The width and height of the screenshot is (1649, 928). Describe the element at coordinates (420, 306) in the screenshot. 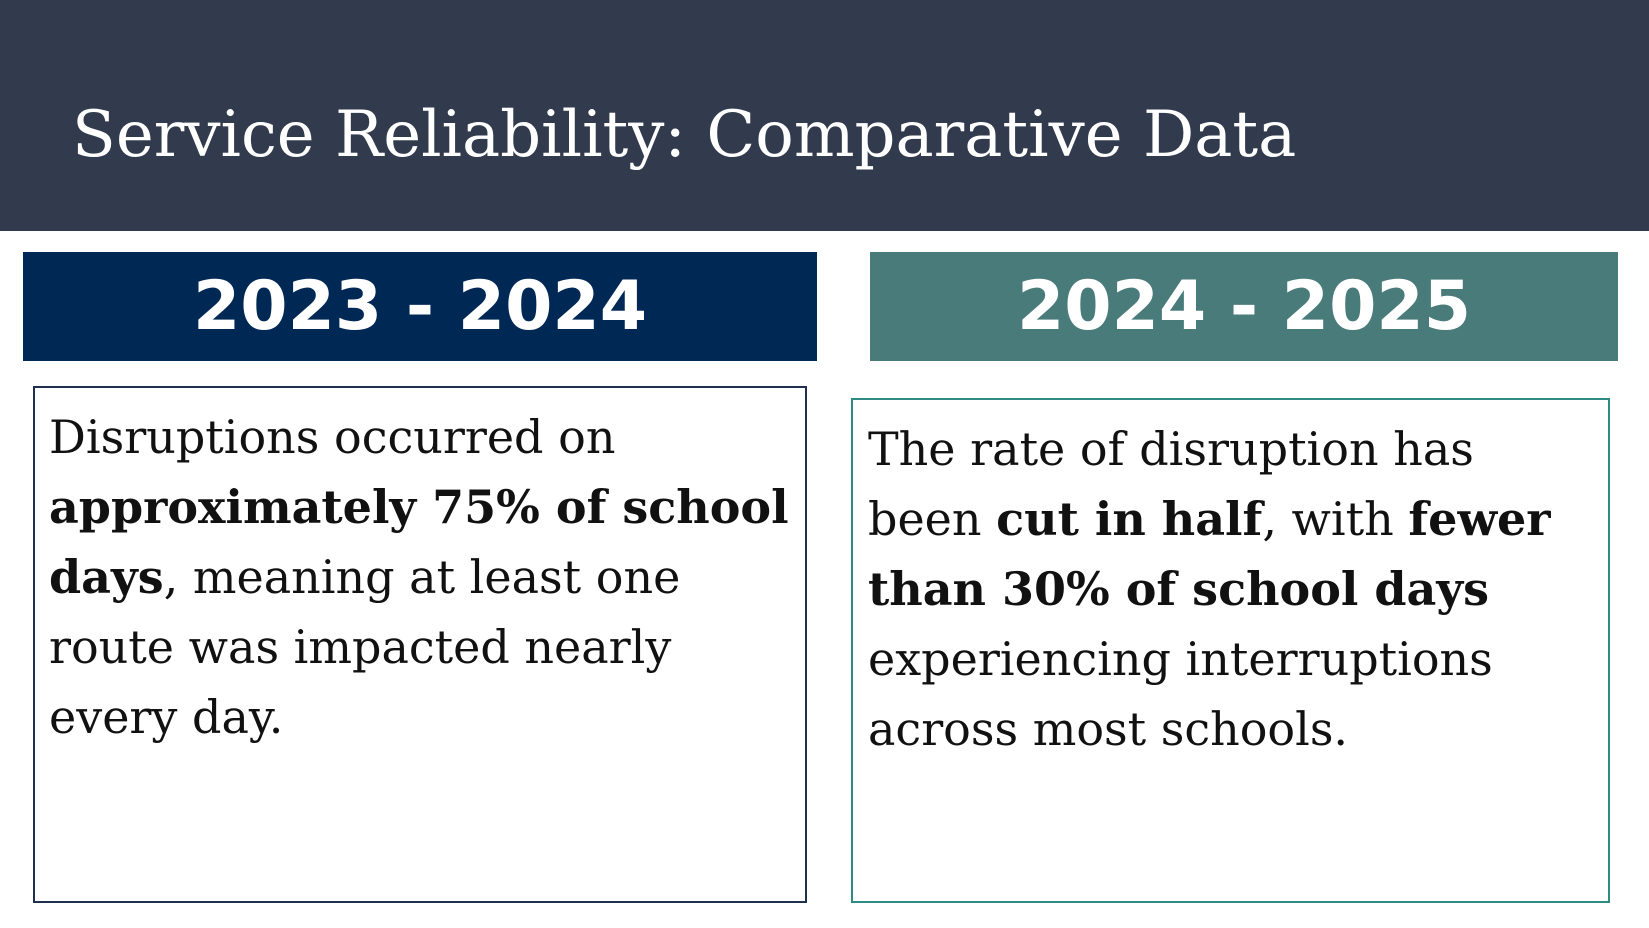

I see `year-header-2023-2024: 2023 - 2024` at that location.